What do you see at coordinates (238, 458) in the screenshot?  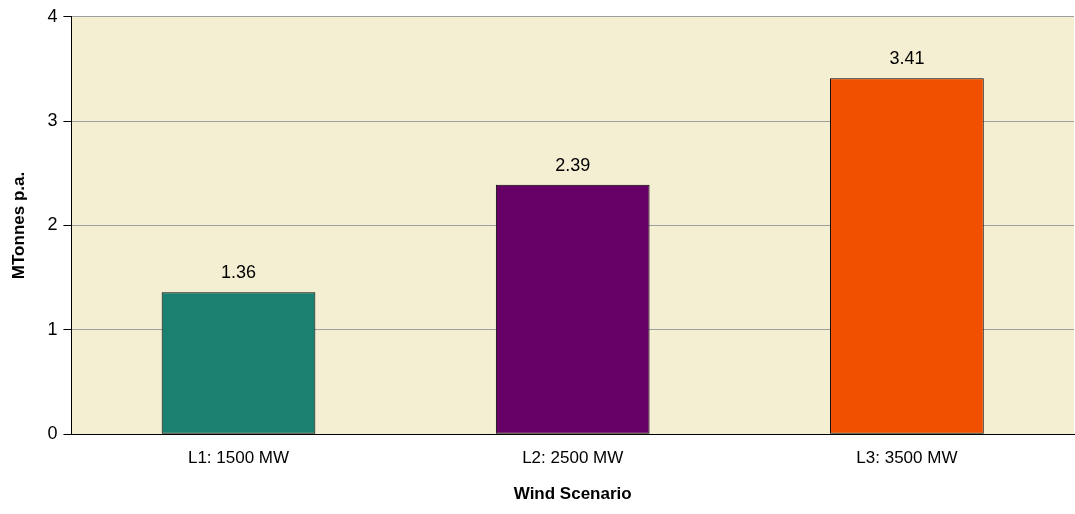 I see `x-tick-label: L1: 1500 MW` at bounding box center [238, 458].